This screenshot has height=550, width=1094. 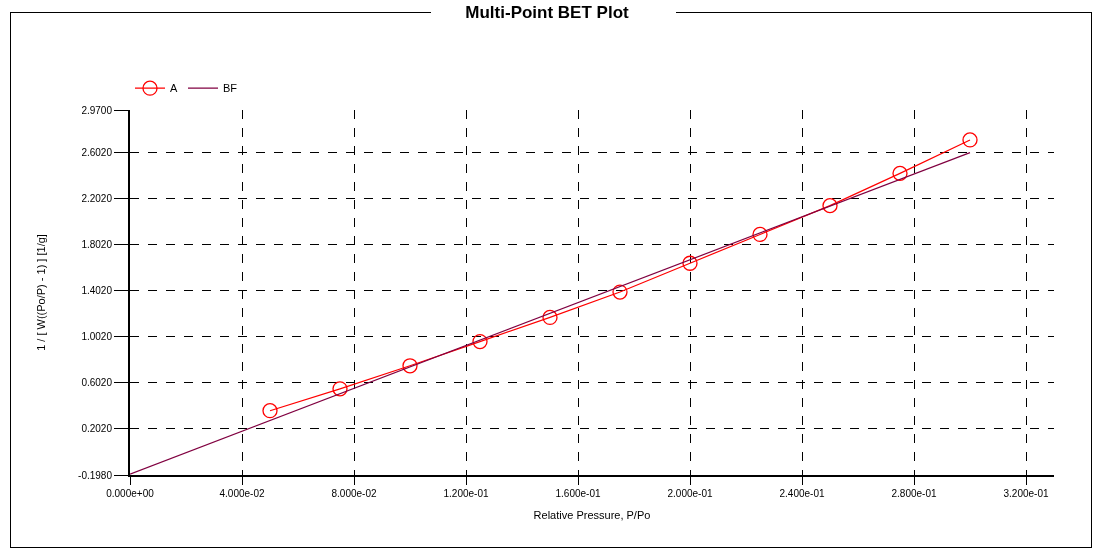 What do you see at coordinates (97, 152) in the screenshot?
I see `y-tick-label: 2.6020` at bounding box center [97, 152].